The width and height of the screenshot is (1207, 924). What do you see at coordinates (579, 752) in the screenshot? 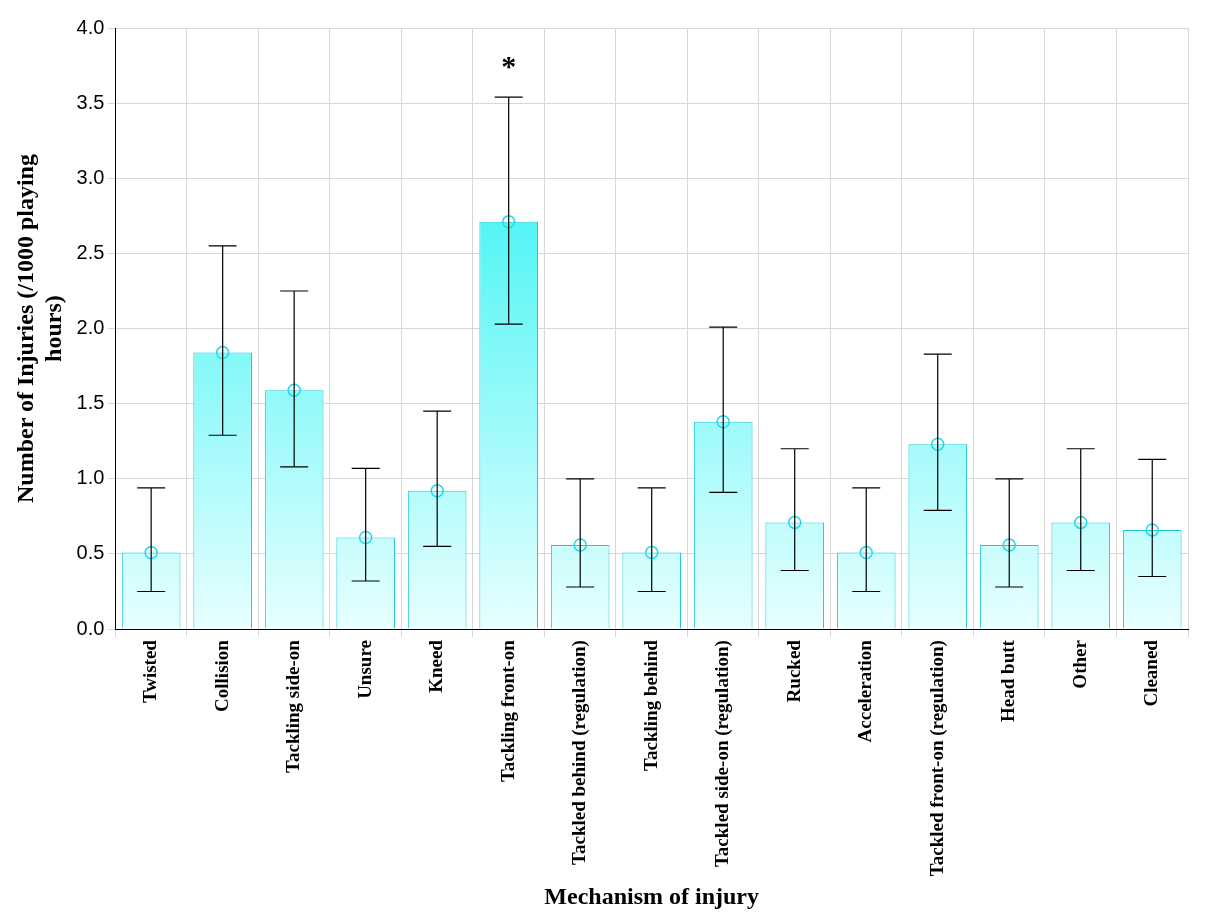
I see `x-tick-label: Tackled behind (regulation)` at bounding box center [579, 752].